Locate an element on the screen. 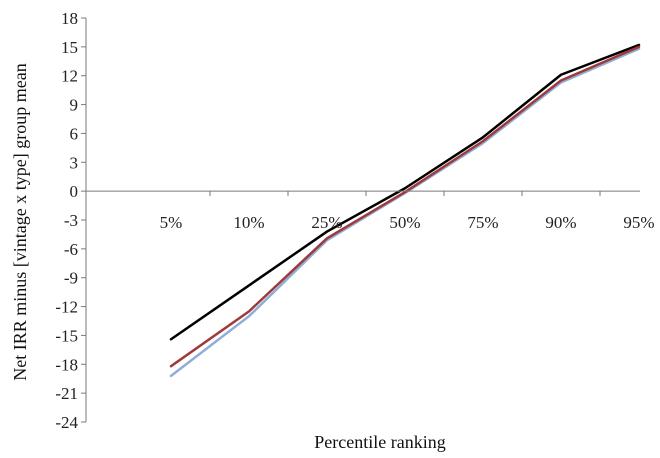 This screenshot has width=660, height=458. y-tick-label: -18 is located at coordinates (66, 364).